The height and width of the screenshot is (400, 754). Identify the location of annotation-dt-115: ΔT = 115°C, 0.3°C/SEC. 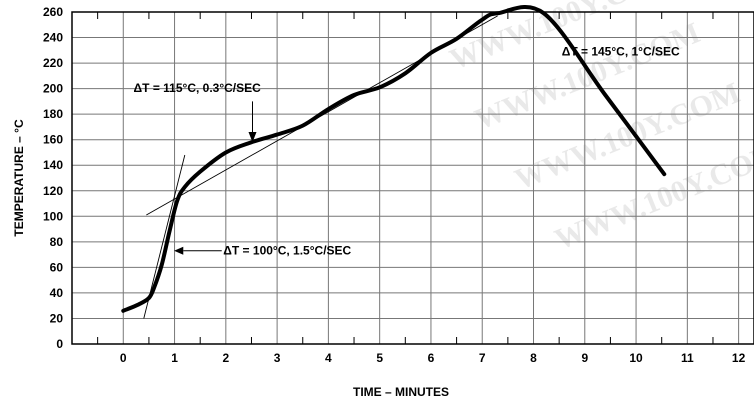
(198, 88).